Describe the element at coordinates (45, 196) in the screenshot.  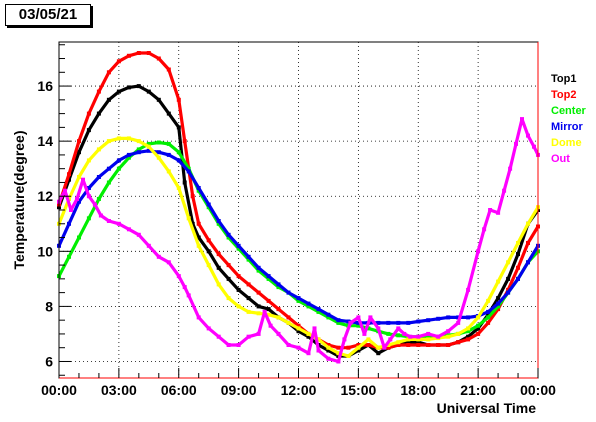
I see `y-tick-label: 12` at that location.